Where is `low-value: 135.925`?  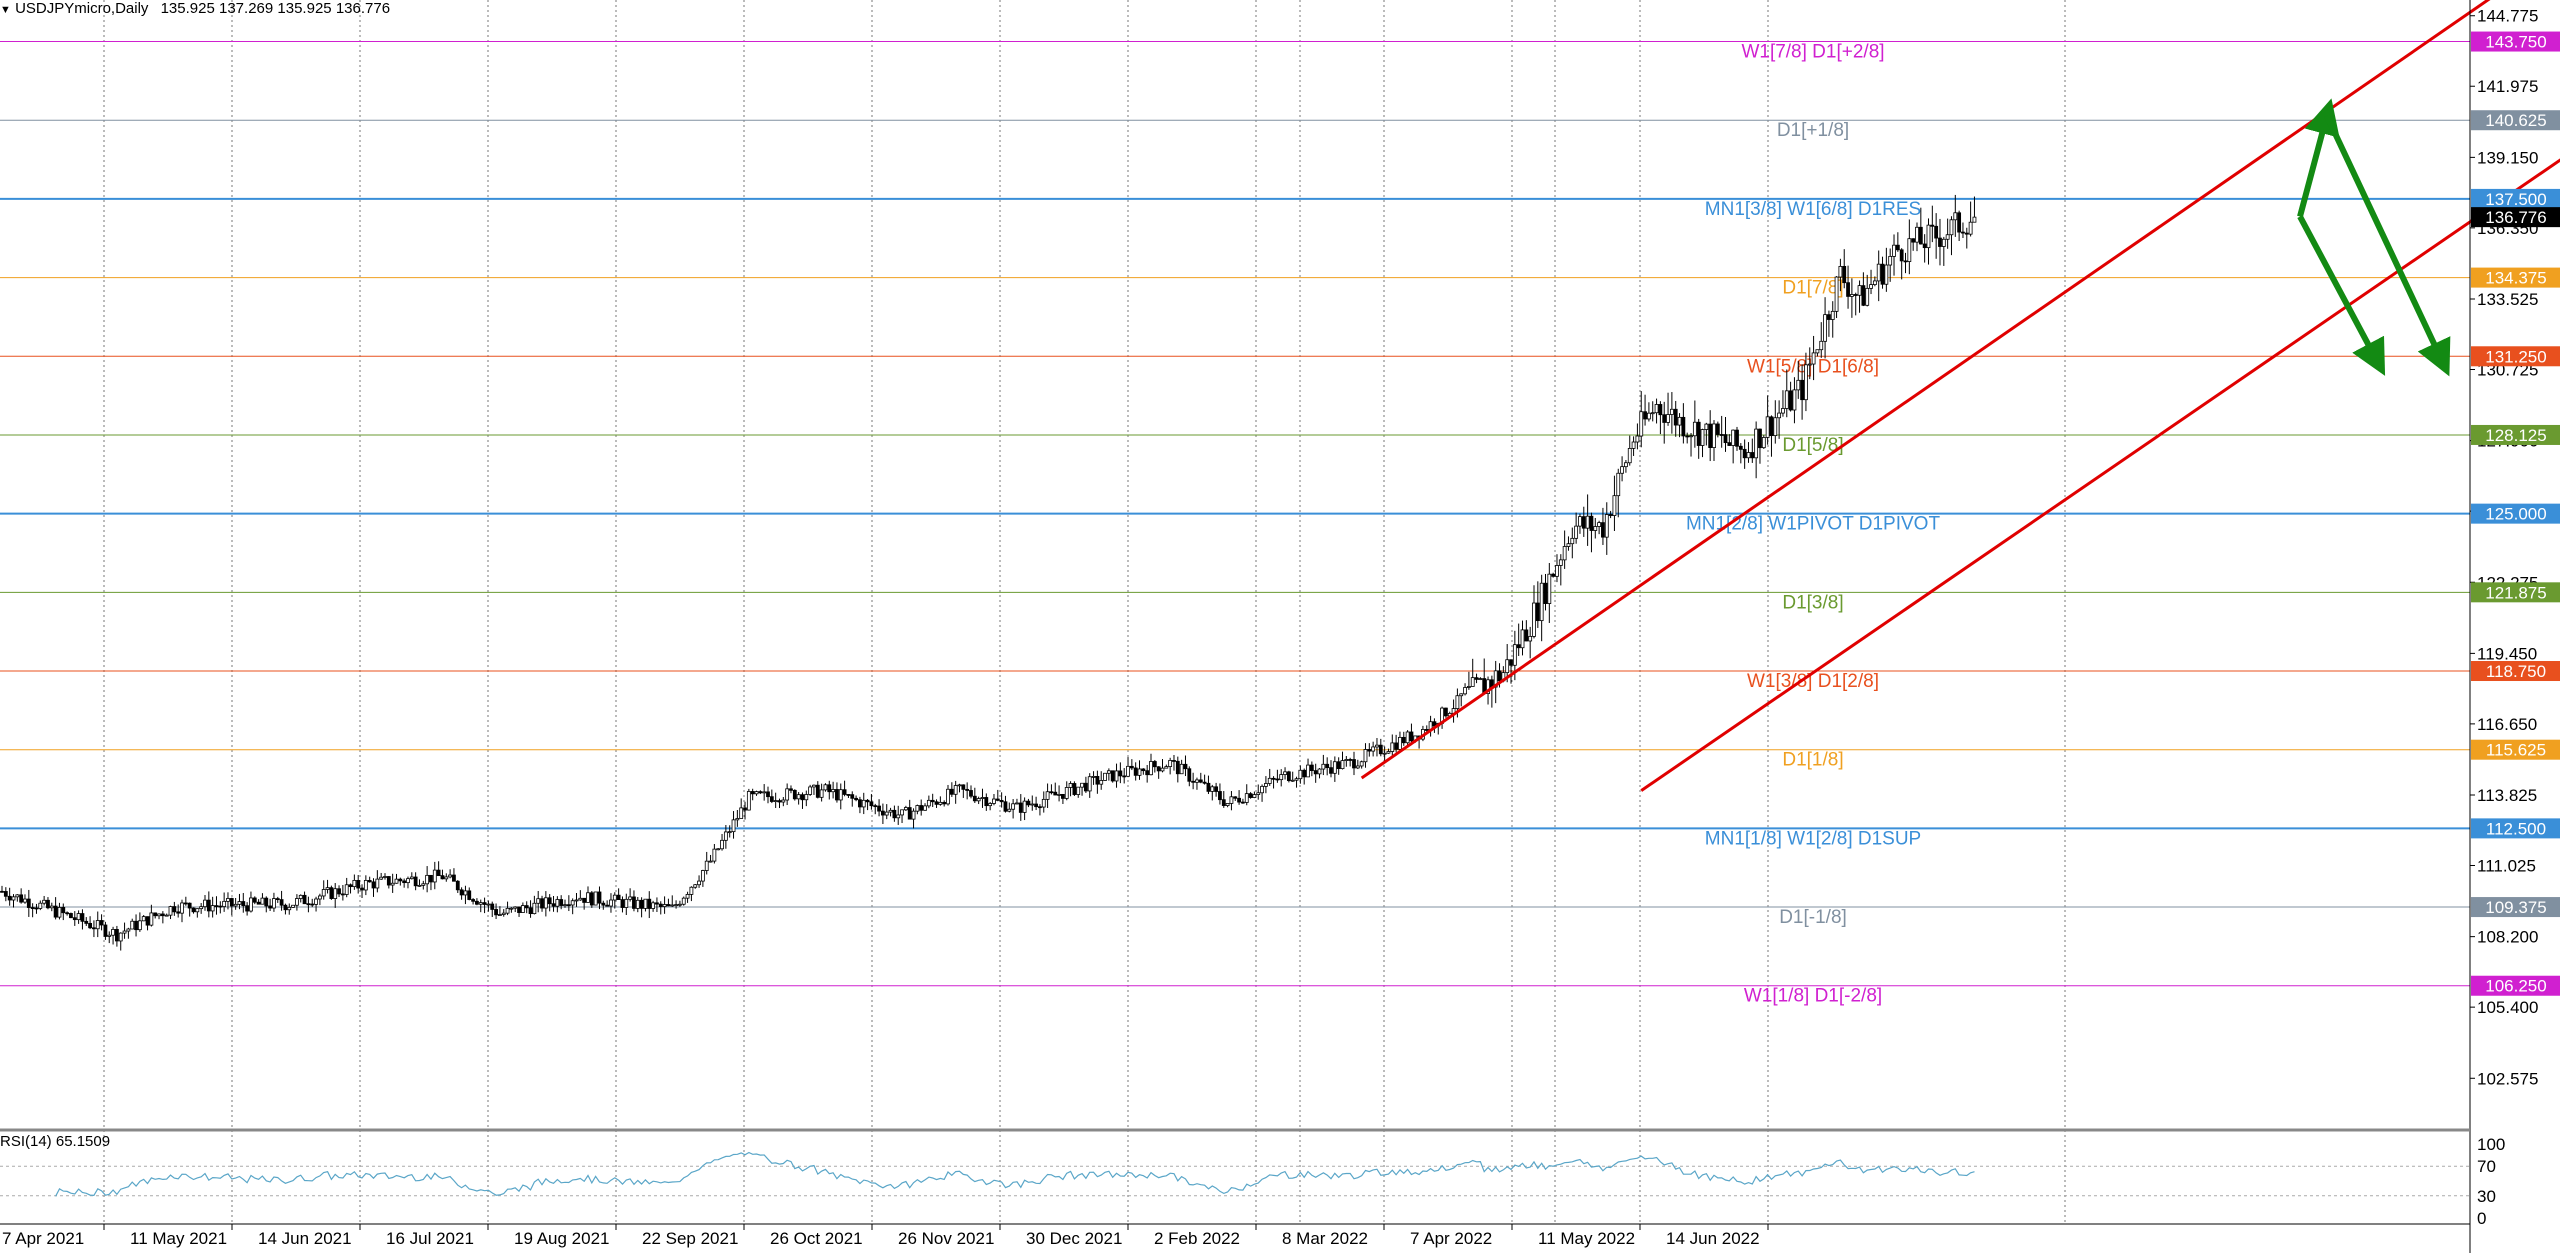 low-value: 135.925 is located at coordinates (304, 8).